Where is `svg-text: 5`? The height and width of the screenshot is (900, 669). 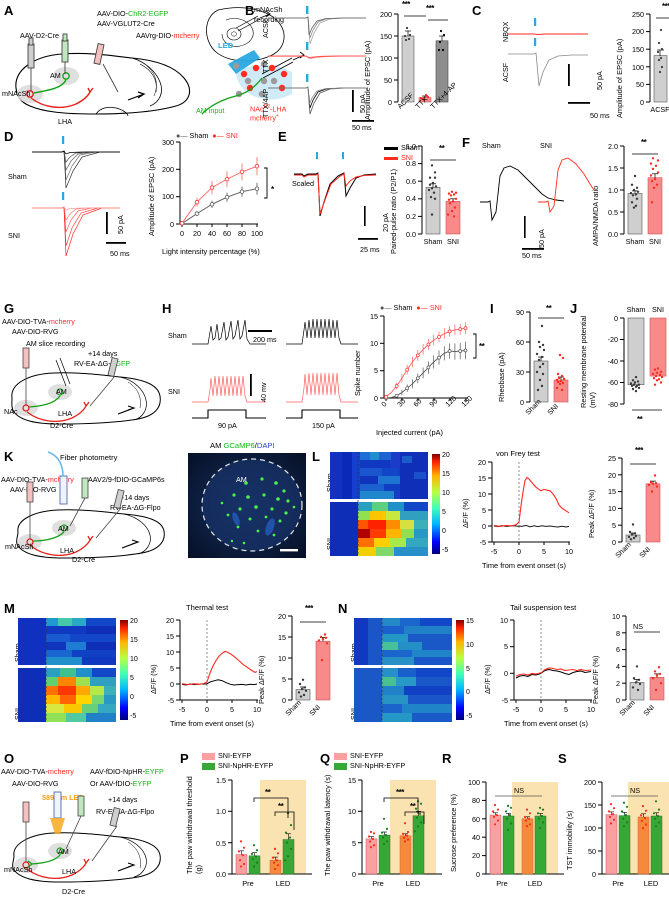 svg-text: 5 is located at coordinates (284, 679).